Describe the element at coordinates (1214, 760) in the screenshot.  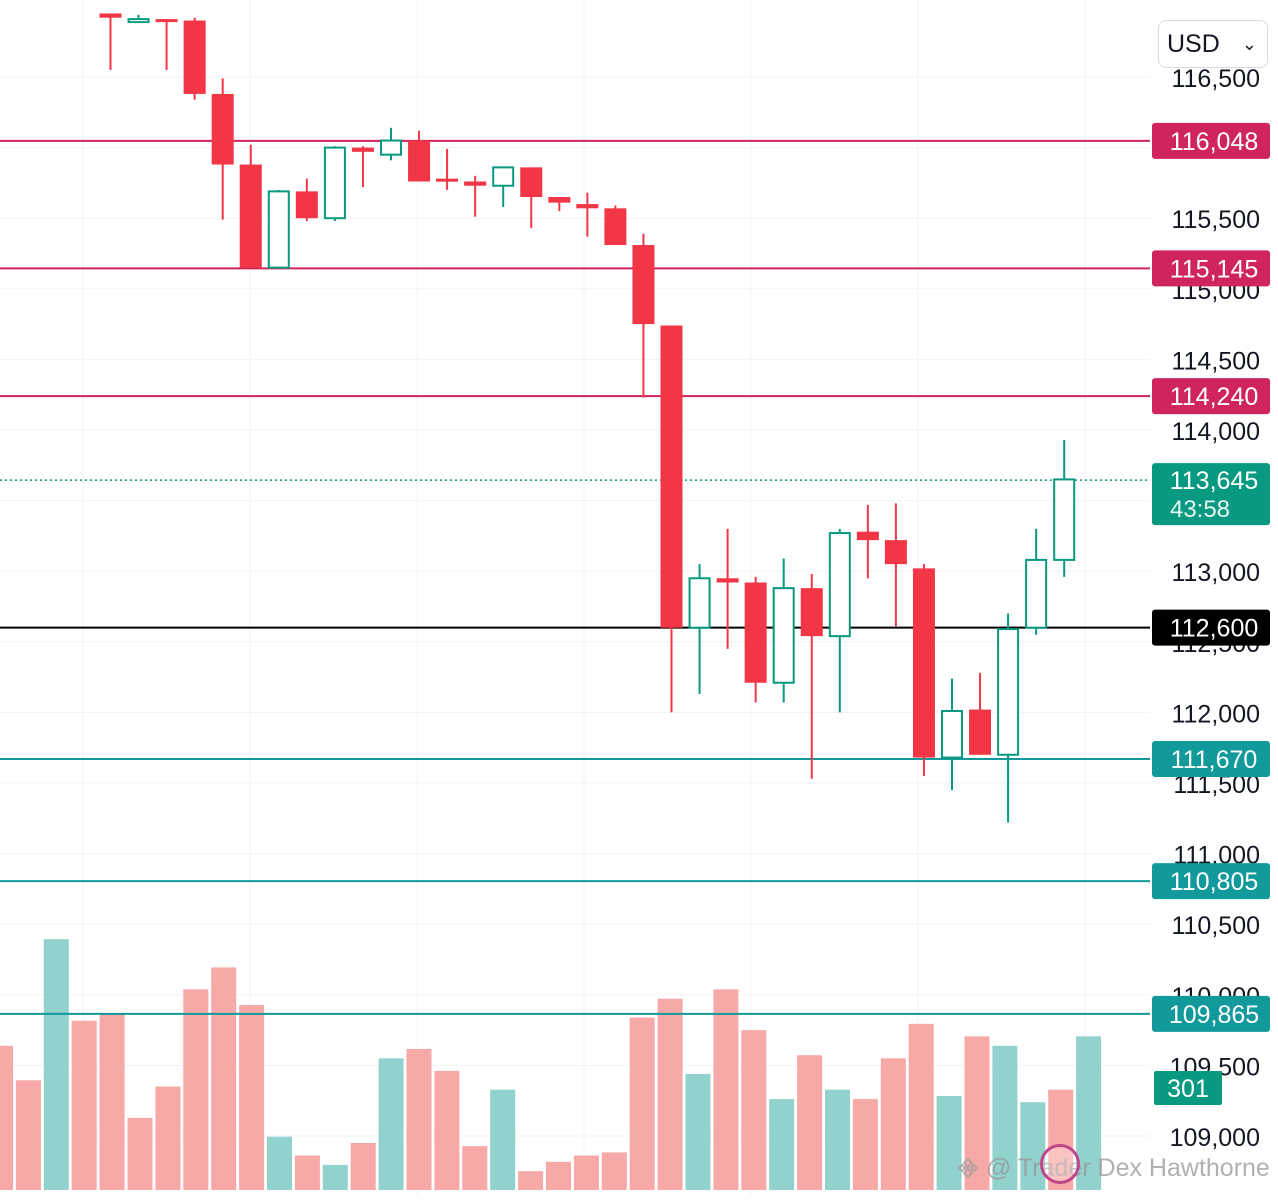
I see `level-price-tag-text: 111,670` at that location.